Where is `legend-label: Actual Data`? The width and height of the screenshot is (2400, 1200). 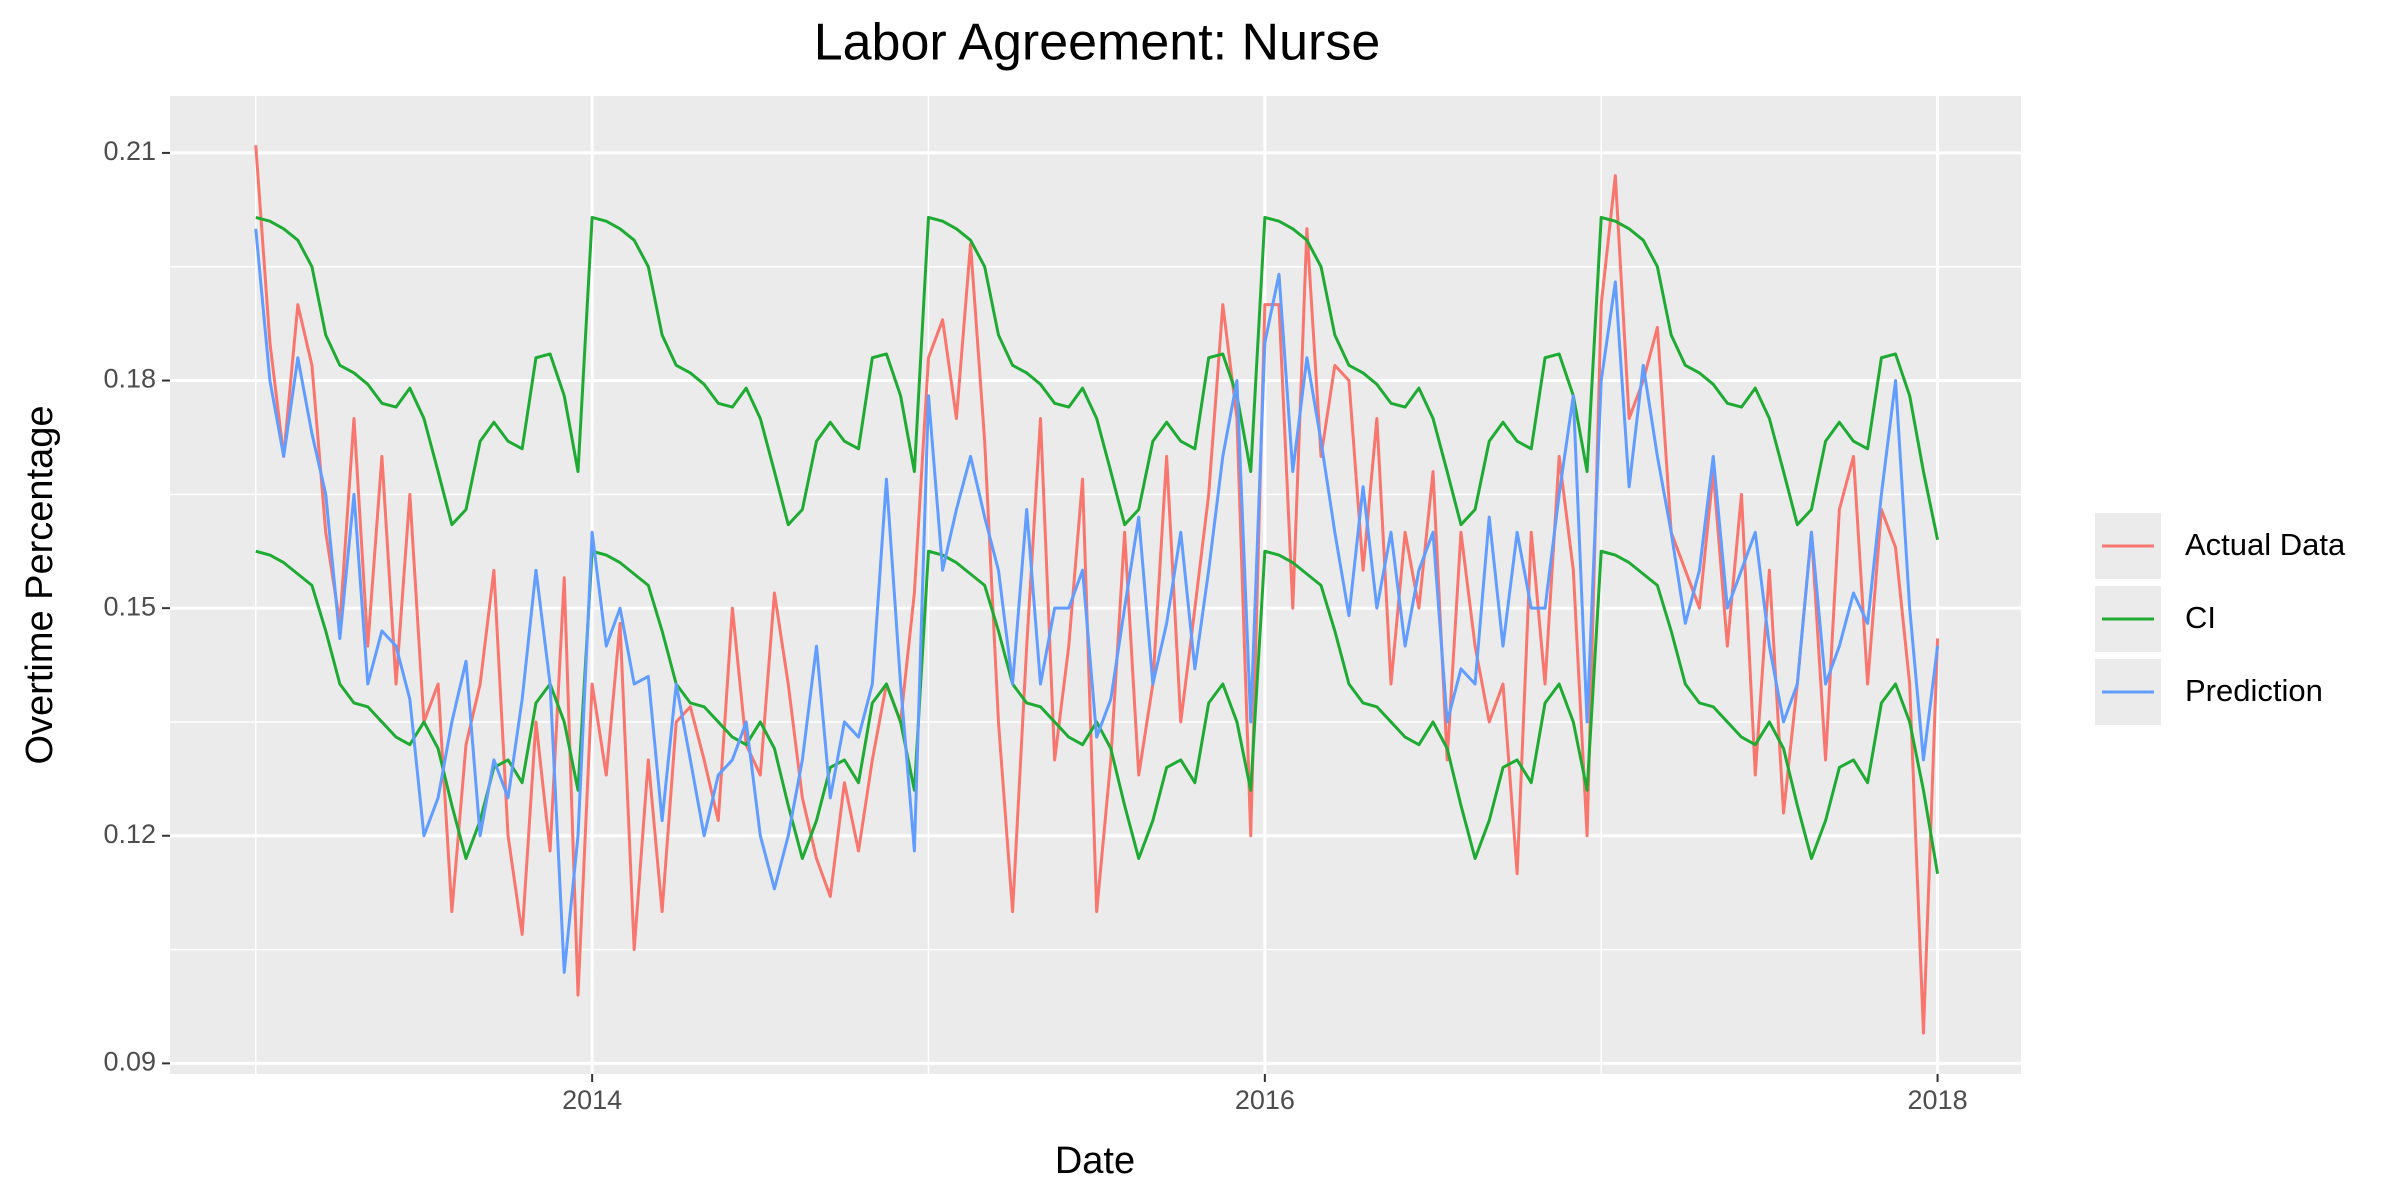
legend-label: Actual Data is located at coordinates (2265, 544).